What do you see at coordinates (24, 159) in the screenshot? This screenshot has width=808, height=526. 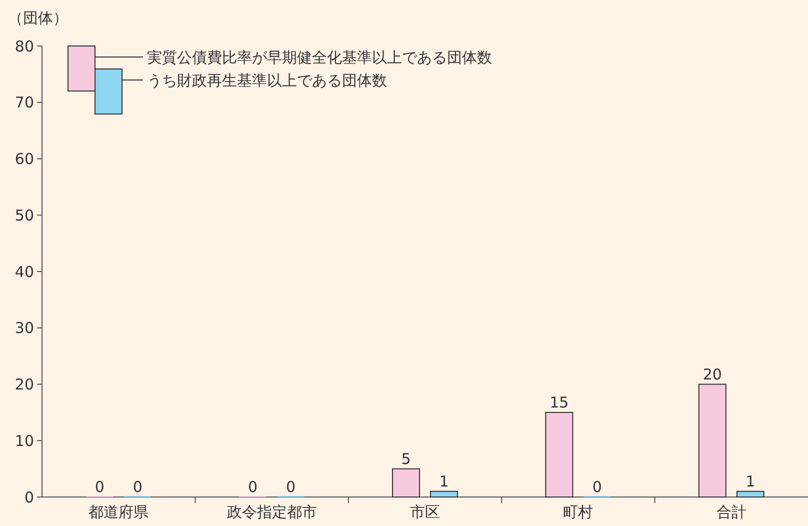 I see `y-tick-label: 60` at bounding box center [24, 159].